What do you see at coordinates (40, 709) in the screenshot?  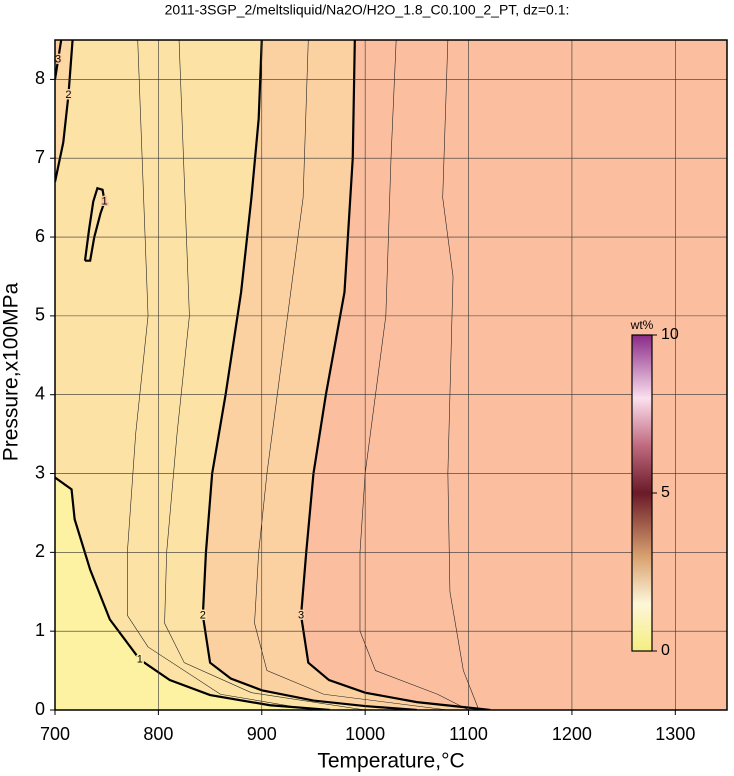 I see `y-tick-label: 0` at bounding box center [40, 709].